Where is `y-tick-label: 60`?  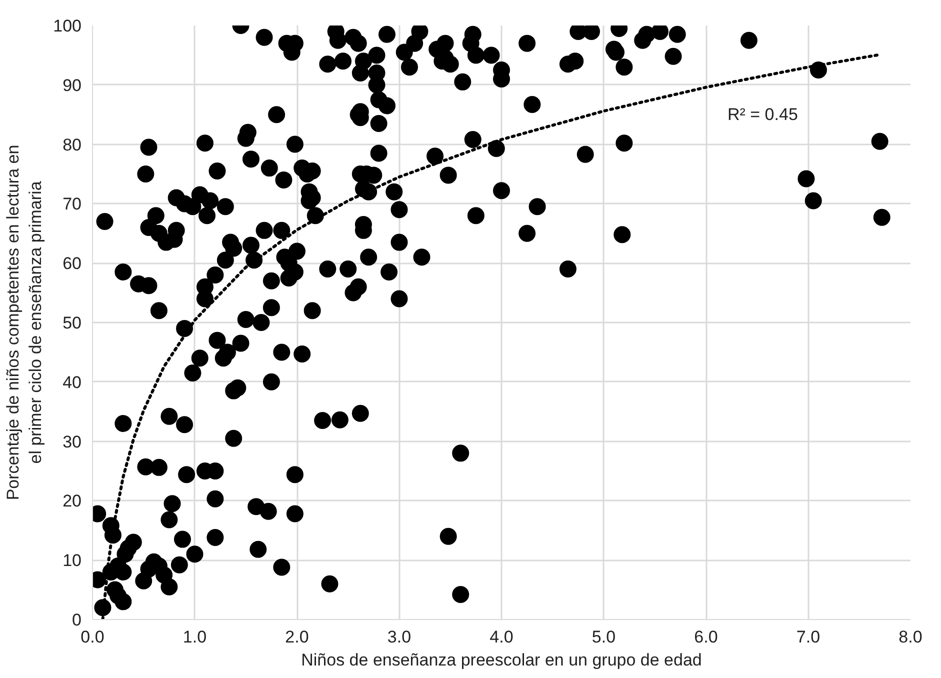
y-tick-label: 60 is located at coordinates (72, 264).